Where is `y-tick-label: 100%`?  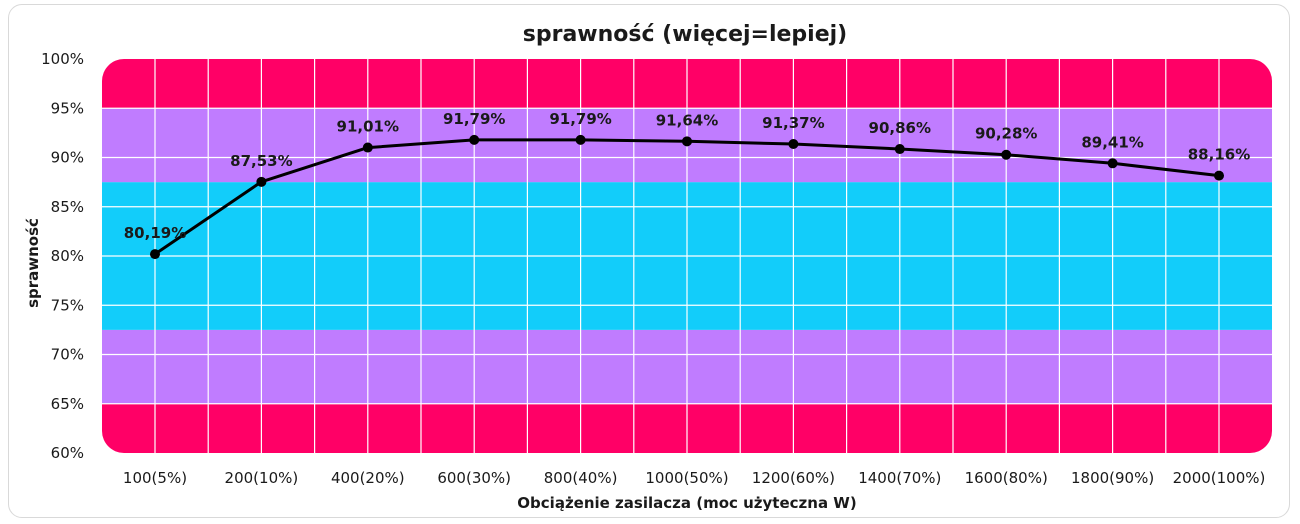
y-tick-label: 100% is located at coordinates (62, 59).